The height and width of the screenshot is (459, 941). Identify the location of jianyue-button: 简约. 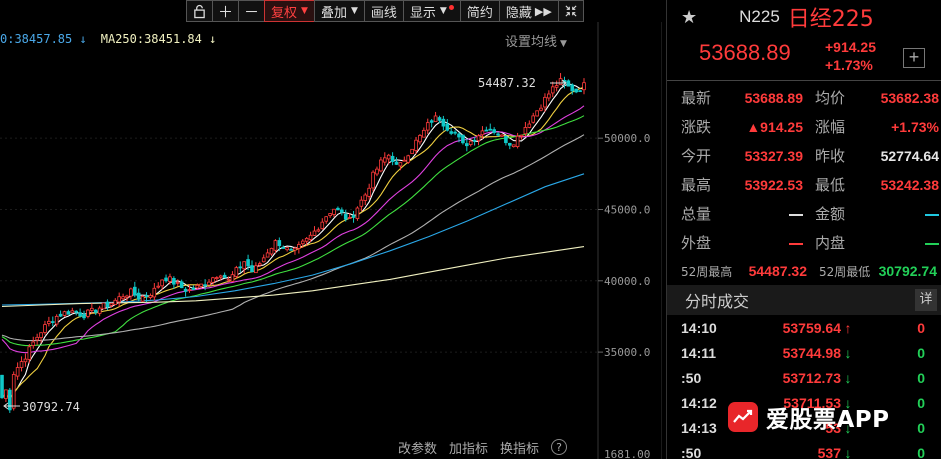
(479, 11).